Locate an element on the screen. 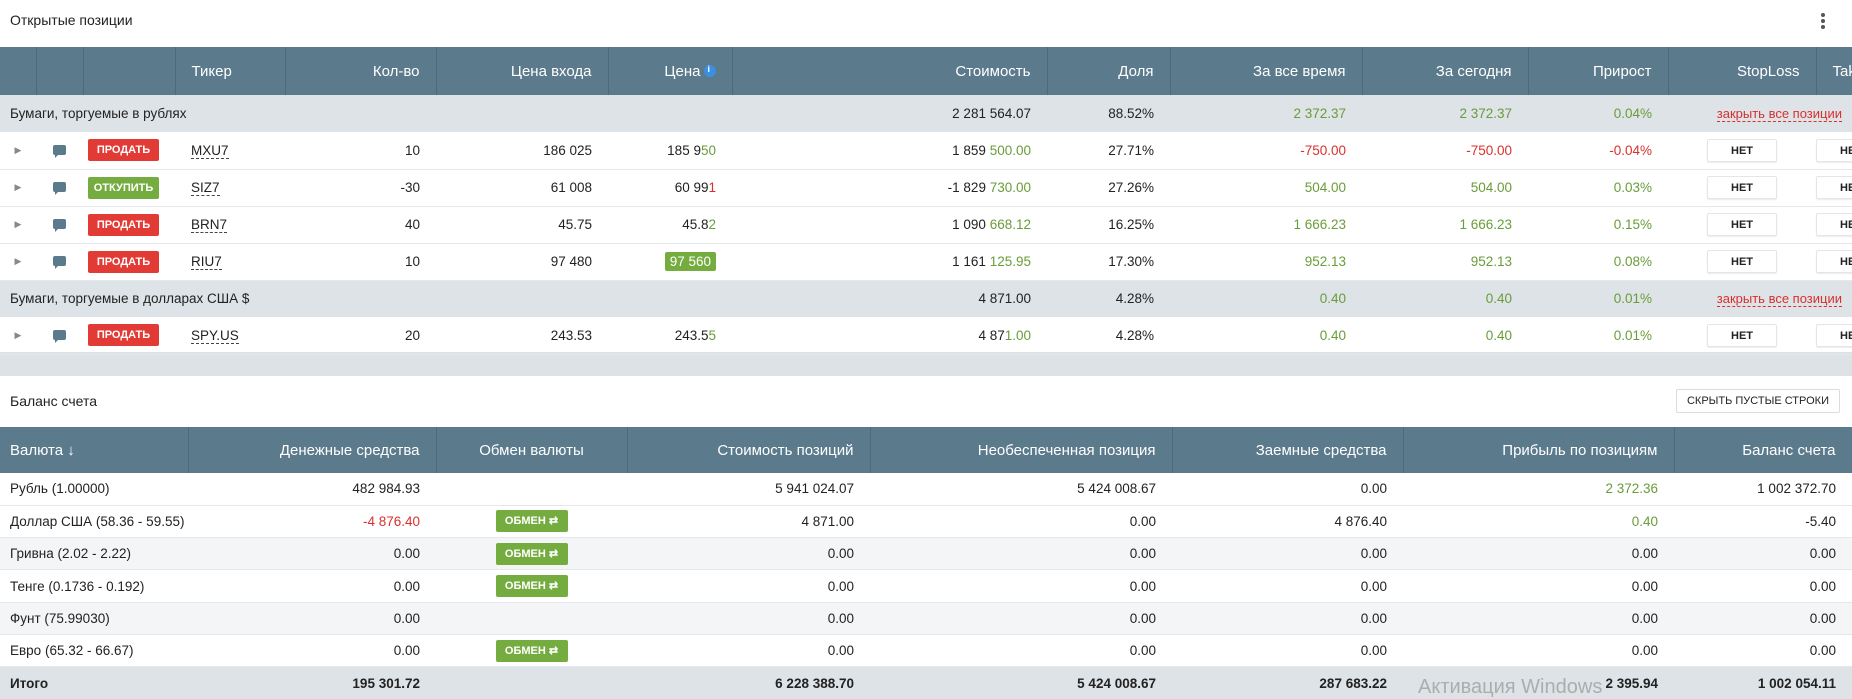 The width and height of the screenshot is (1852, 699). ticker-link: MXU7 is located at coordinates (210, 150).